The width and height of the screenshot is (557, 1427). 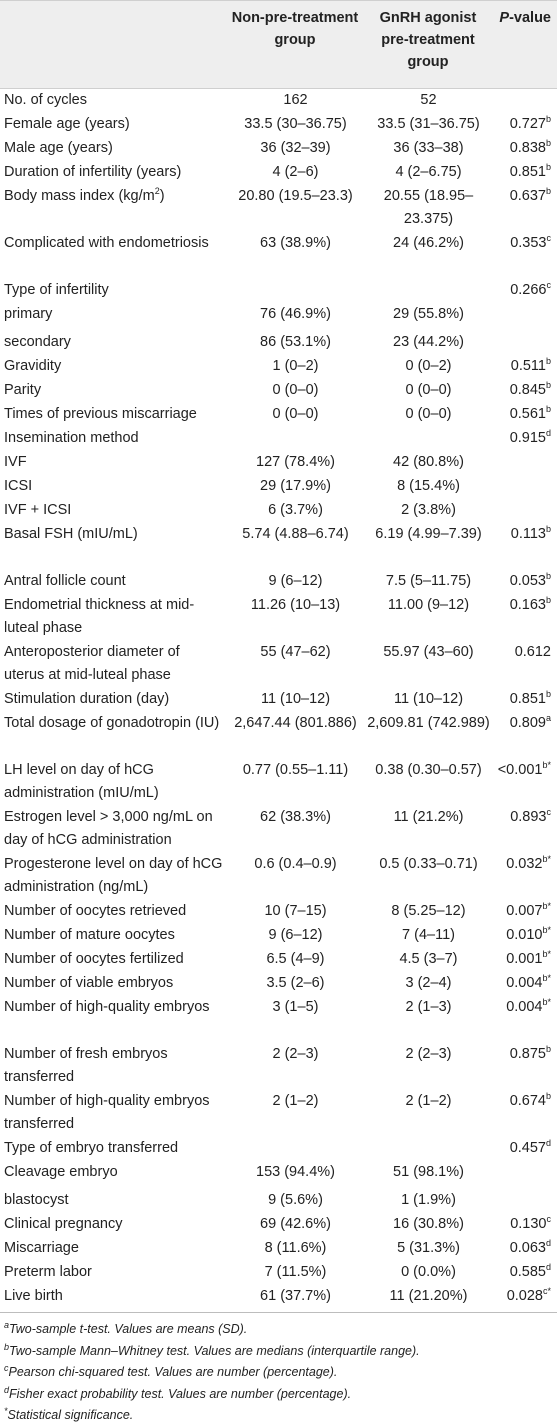 What do you see at coordinates (530, 1222) in the screenshot?
I see `cell-p-value: 0.130c` at bounding box center [530, 1222].